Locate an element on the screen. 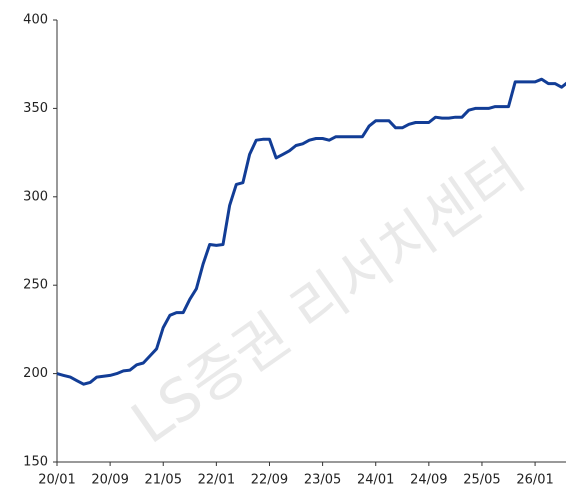 The height and width of the screenshot is (495, 566). x-tick-label: 26/01 is located at coordinates (534, 480).